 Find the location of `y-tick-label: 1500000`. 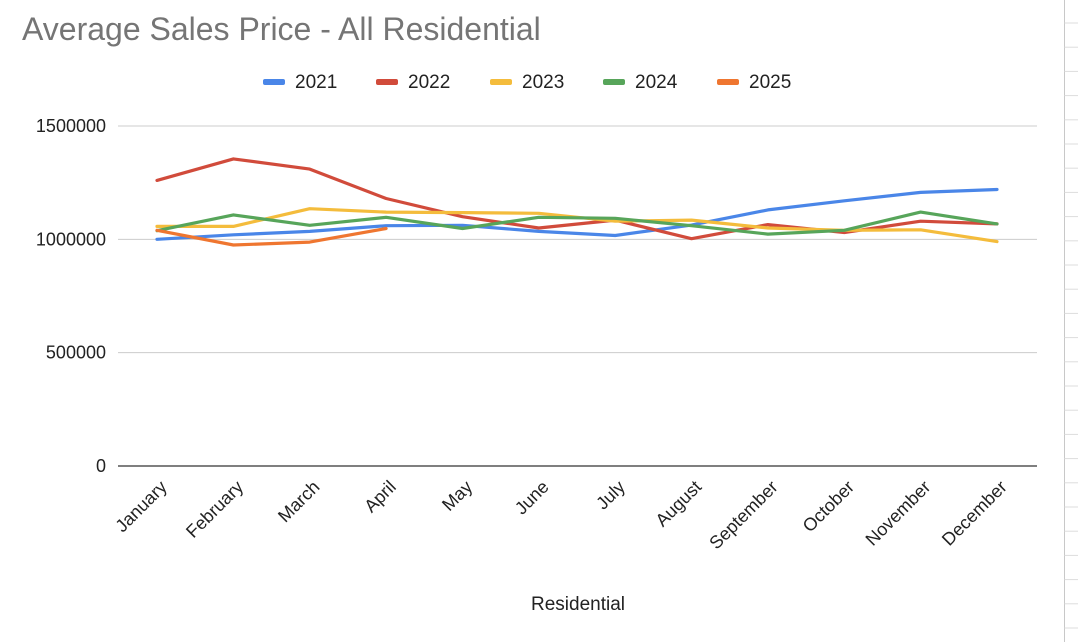

y-tick-label: 1500000 is located at coordinates (71, 126).